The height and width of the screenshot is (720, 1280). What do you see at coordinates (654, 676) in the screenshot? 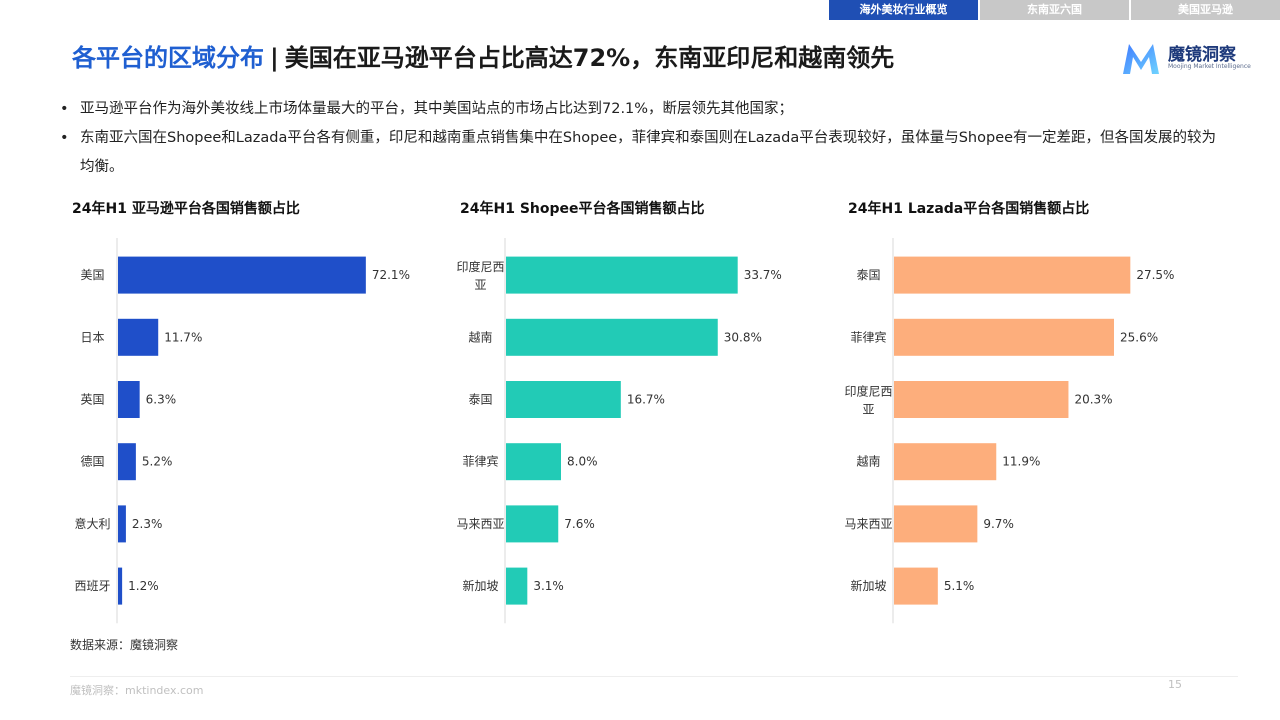
I see `footer-divider` at bounding box center [654, 676].